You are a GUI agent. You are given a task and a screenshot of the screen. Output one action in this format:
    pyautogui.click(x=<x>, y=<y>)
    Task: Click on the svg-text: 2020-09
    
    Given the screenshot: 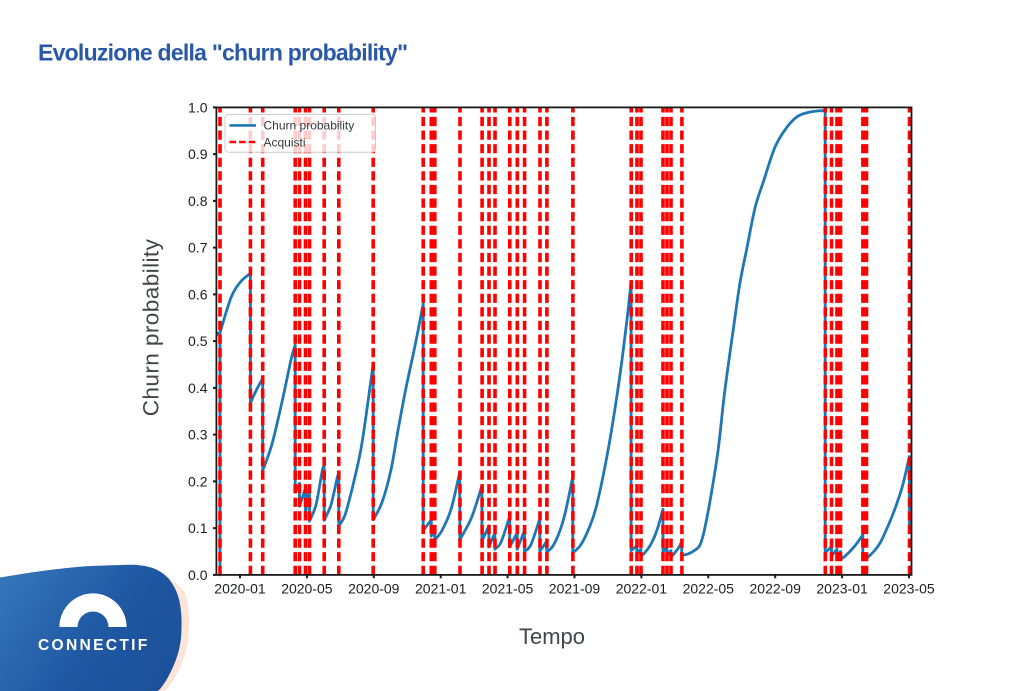 What is the action you would take?
    pyautogui.click(x=374, y=589)
    